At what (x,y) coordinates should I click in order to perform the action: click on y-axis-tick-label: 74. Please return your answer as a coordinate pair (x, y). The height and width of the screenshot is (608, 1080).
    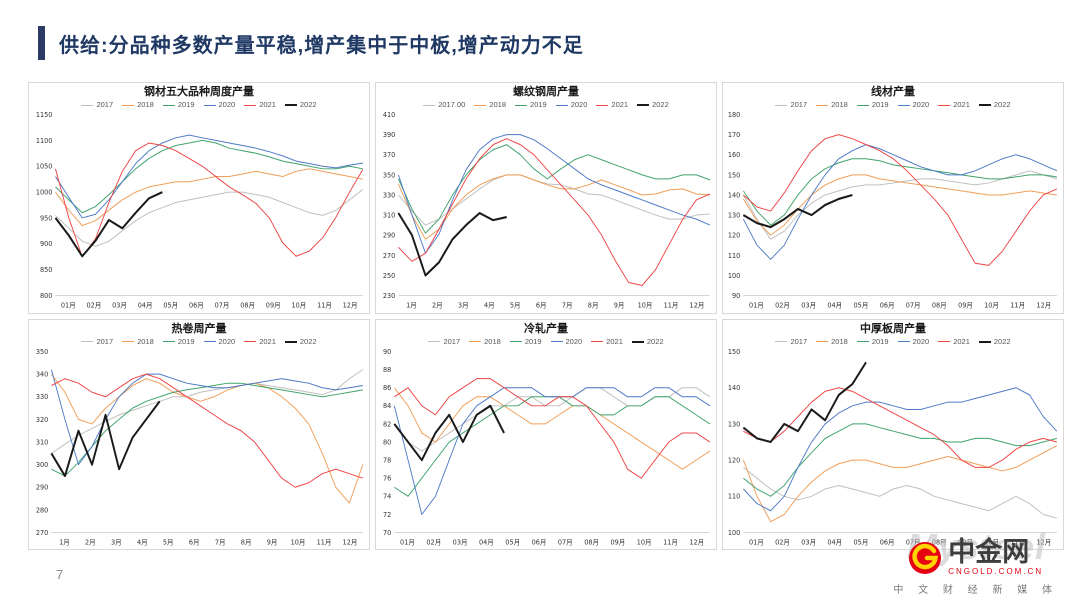
    Looking at the image, I should click on (387, 496).